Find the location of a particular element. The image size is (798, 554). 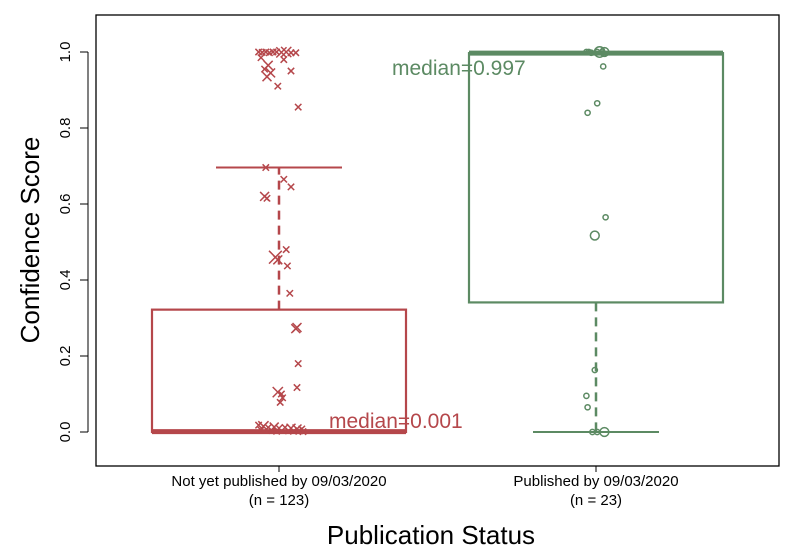

x-category-count: (n = 23) is located at coordinates (596, 500).